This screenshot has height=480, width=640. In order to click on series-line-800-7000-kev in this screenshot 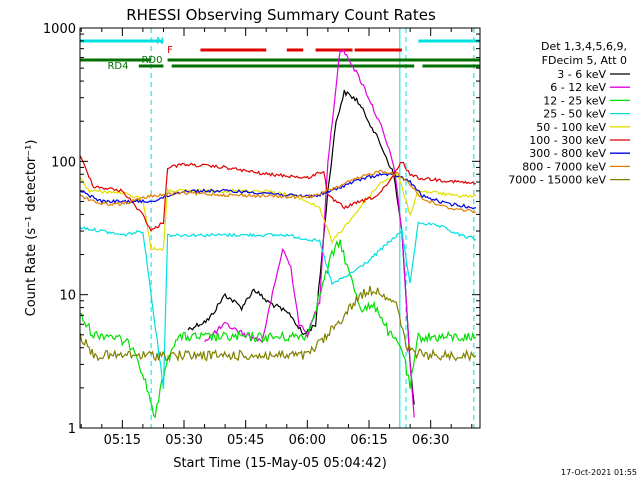, I will do `click(278, 191)`.